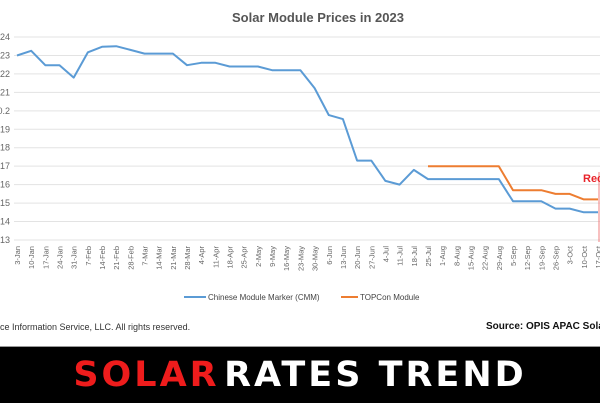  I want to click on banner-word-solar: SOLAR, so click(146, 375).